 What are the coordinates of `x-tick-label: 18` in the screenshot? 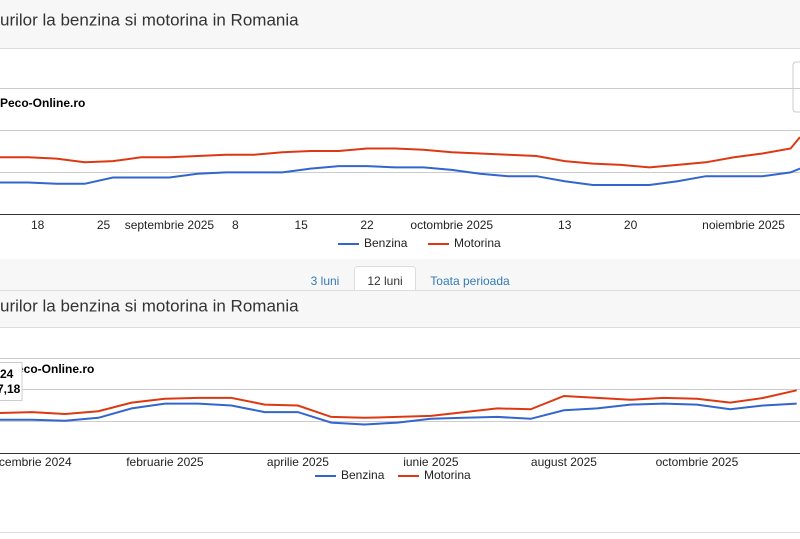 It's located at (38, 225).